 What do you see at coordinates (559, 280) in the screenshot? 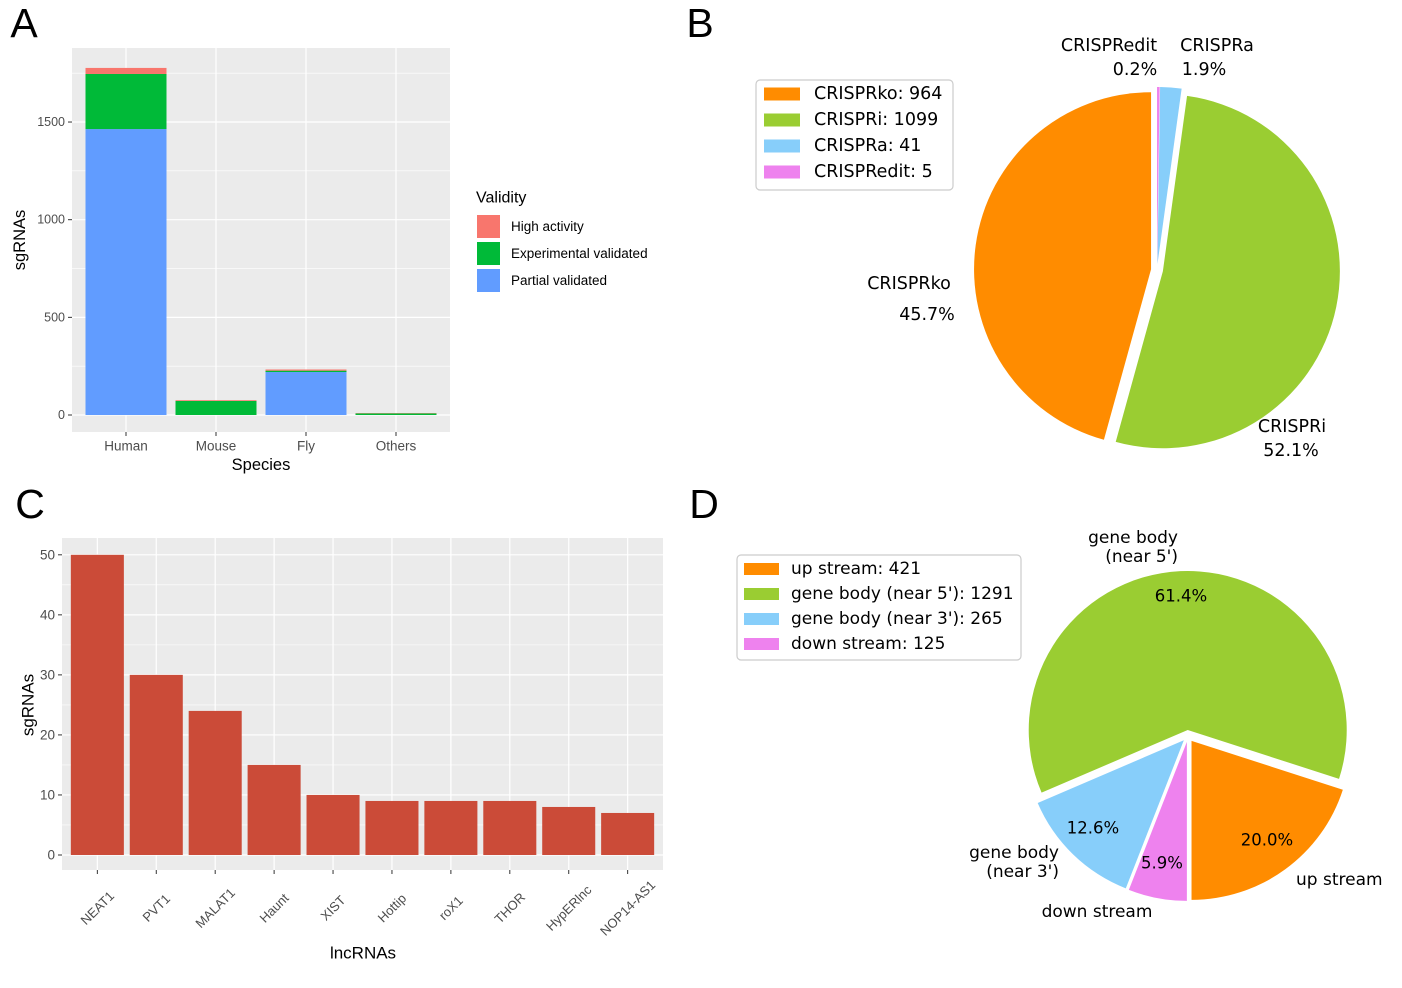
I see `legend-label: Partial validated` at bounding box center [559, 280].